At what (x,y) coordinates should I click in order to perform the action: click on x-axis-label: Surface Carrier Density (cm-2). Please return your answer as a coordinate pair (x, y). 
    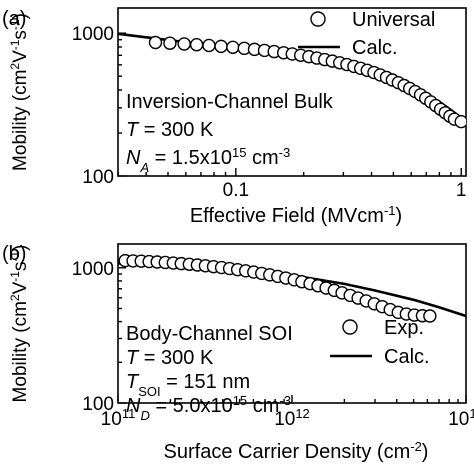
    Looking at the image, I should click on (296, 451).